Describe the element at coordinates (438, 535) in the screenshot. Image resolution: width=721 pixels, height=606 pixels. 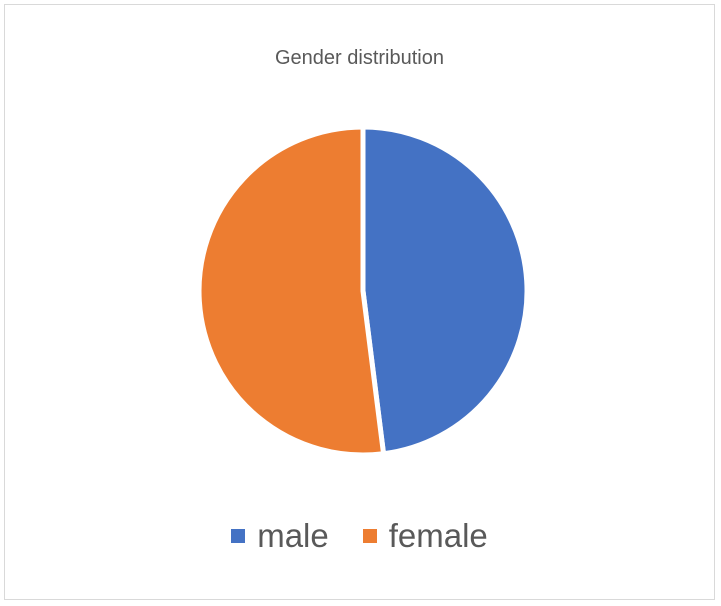
I see `legend-label-female: female` at that location.